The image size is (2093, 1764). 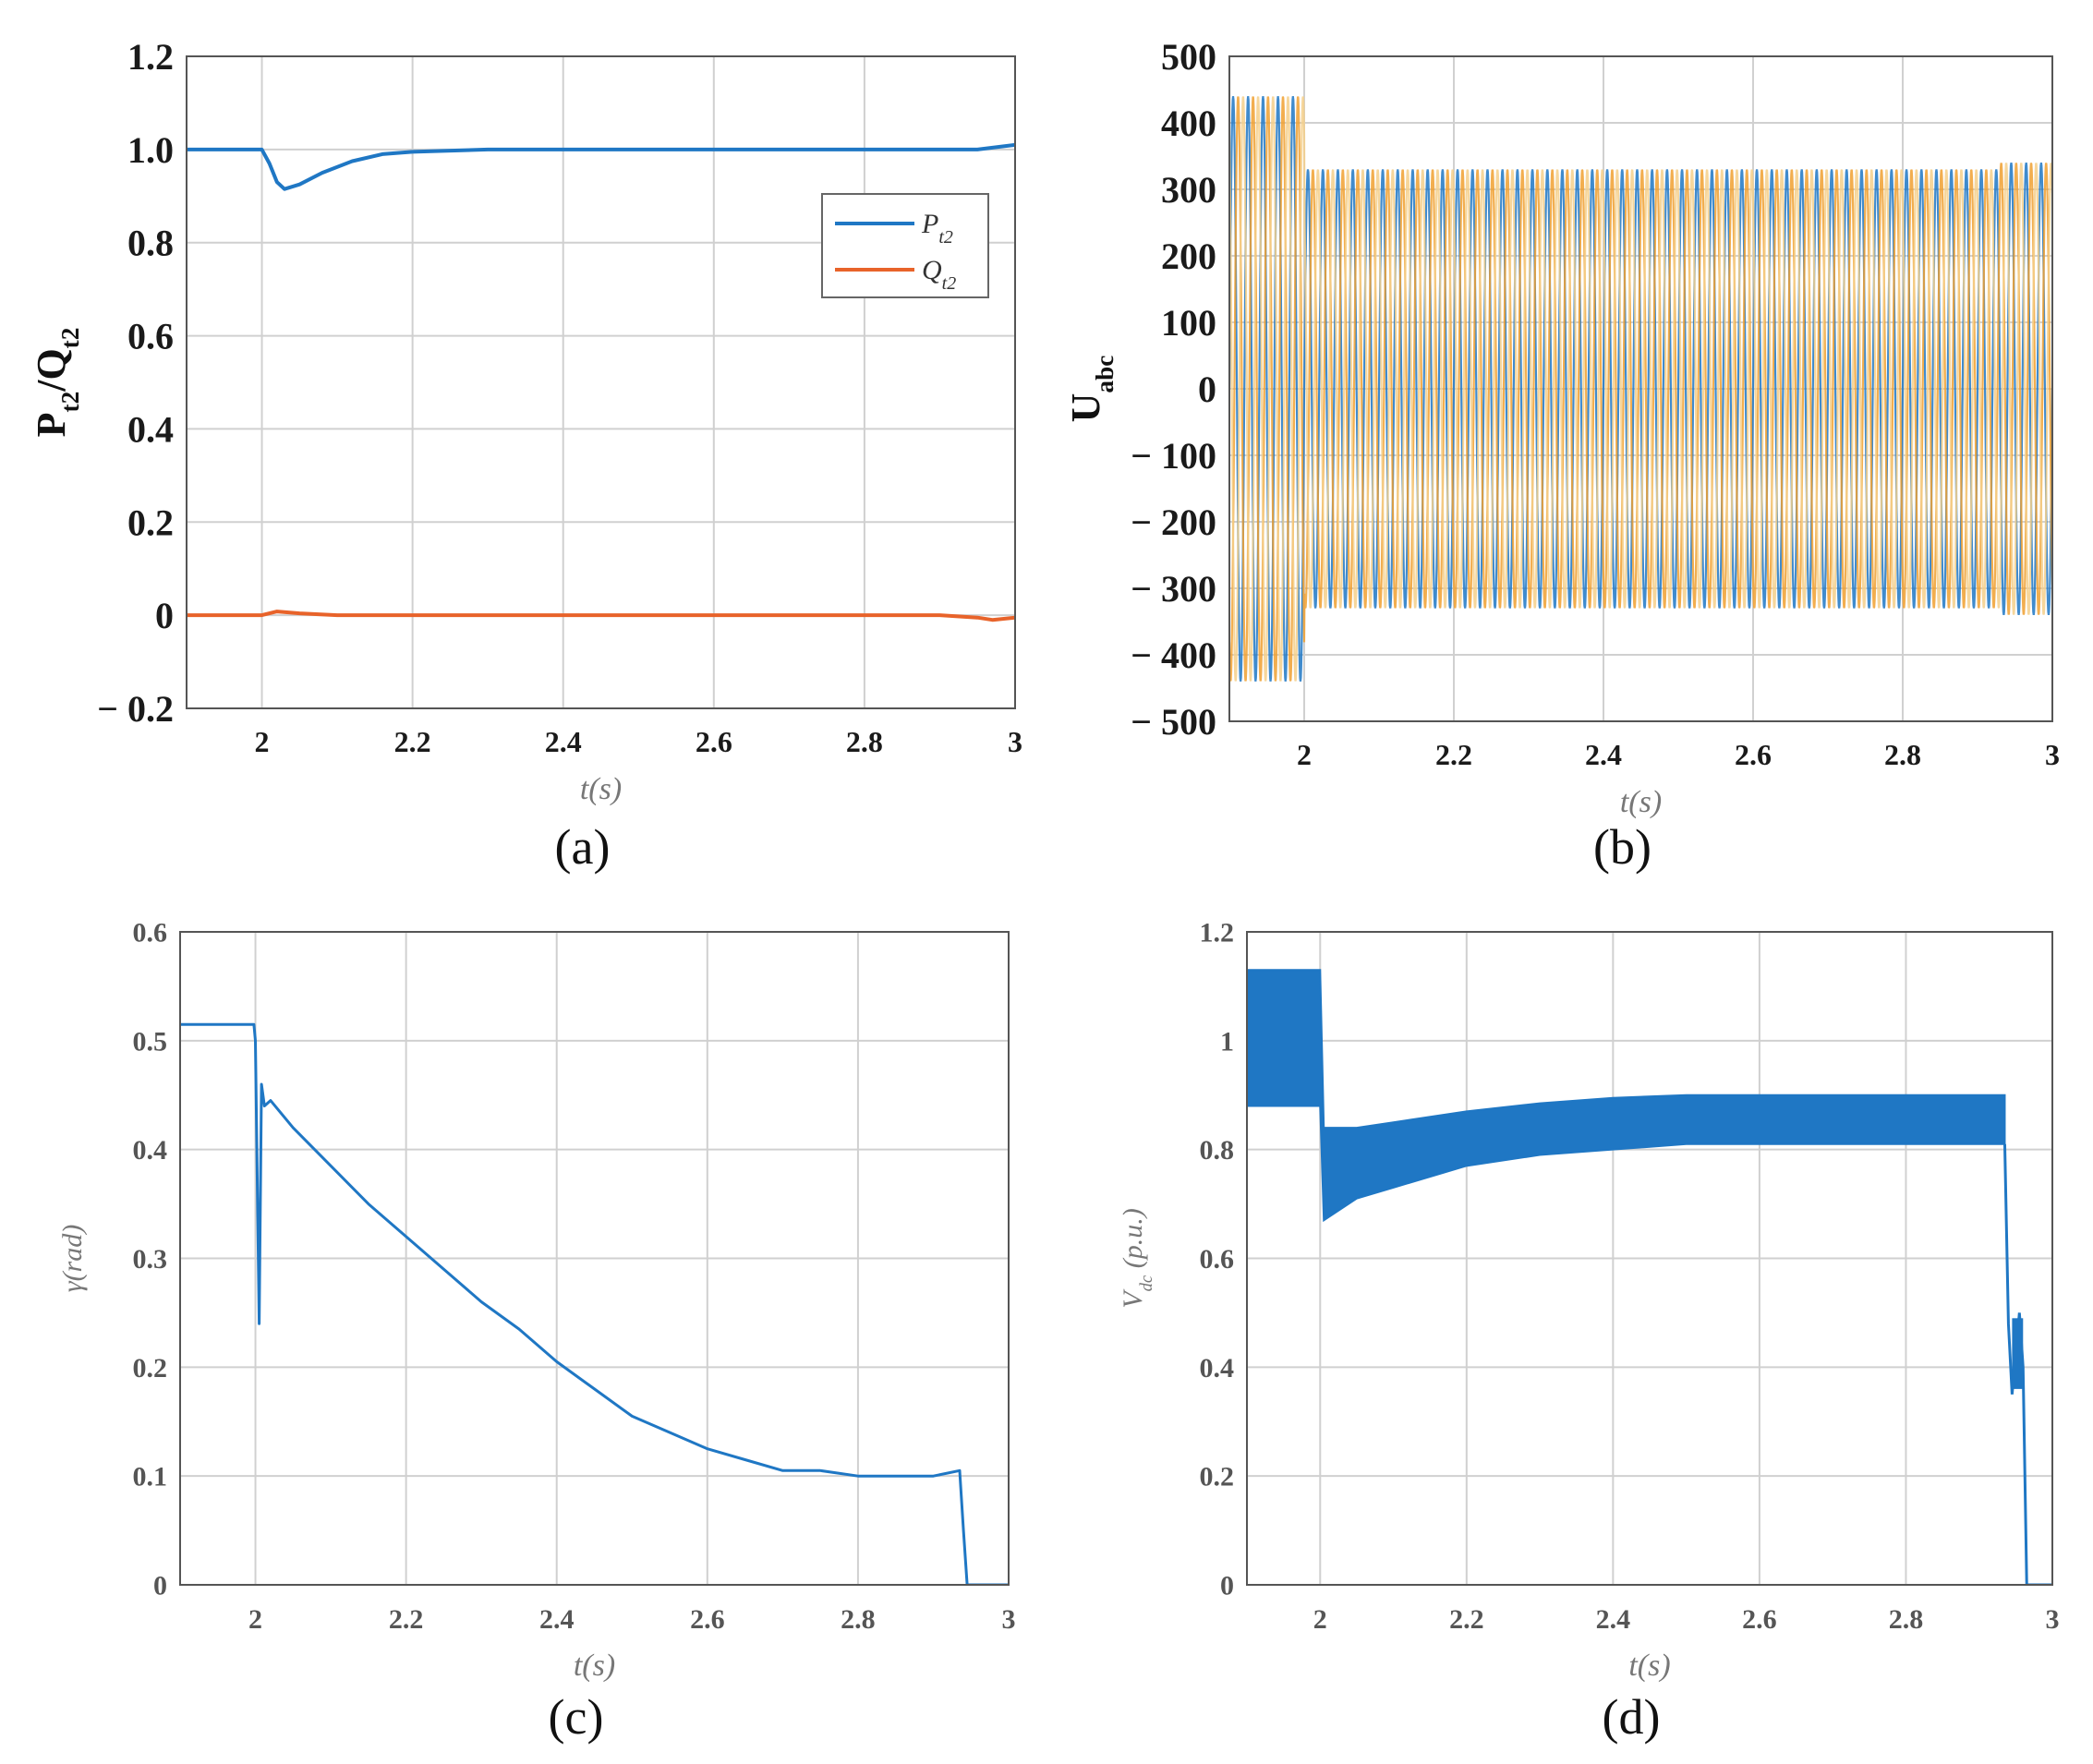 What do you see at coordinates (1091, 389) in the screenshot?
I see `y-axis-title: Uabc` at bounding box center [1091, 389].